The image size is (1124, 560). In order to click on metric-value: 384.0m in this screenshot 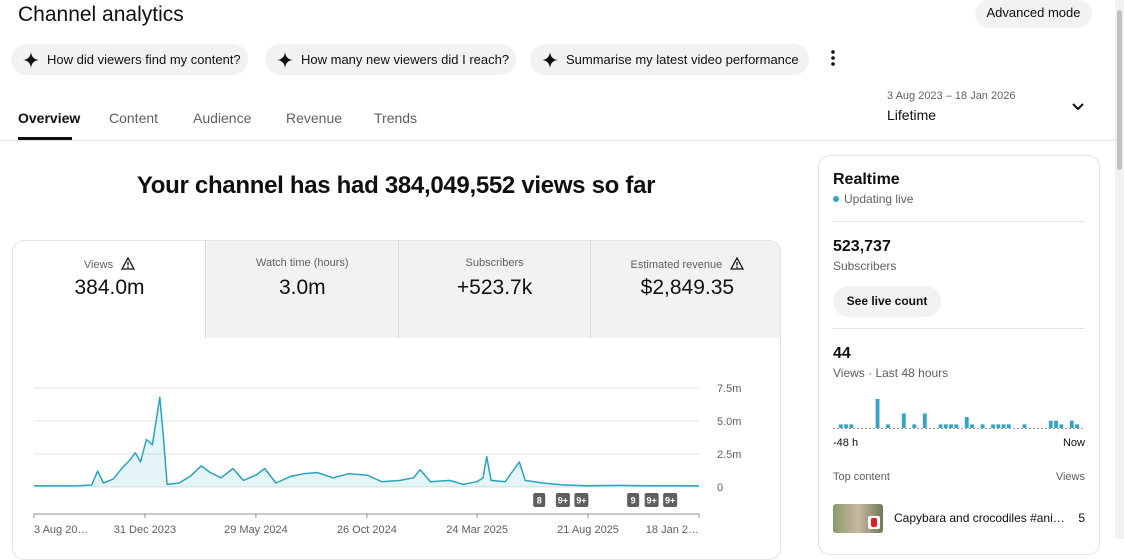, I will do `click(109, 287)`.